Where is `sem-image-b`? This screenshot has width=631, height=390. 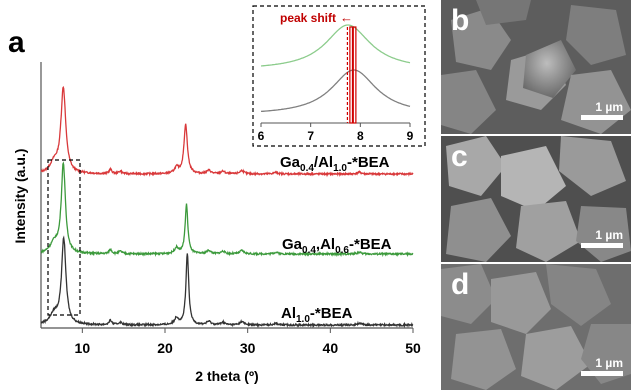
sem-image-b is located at coordinates (536, 67).